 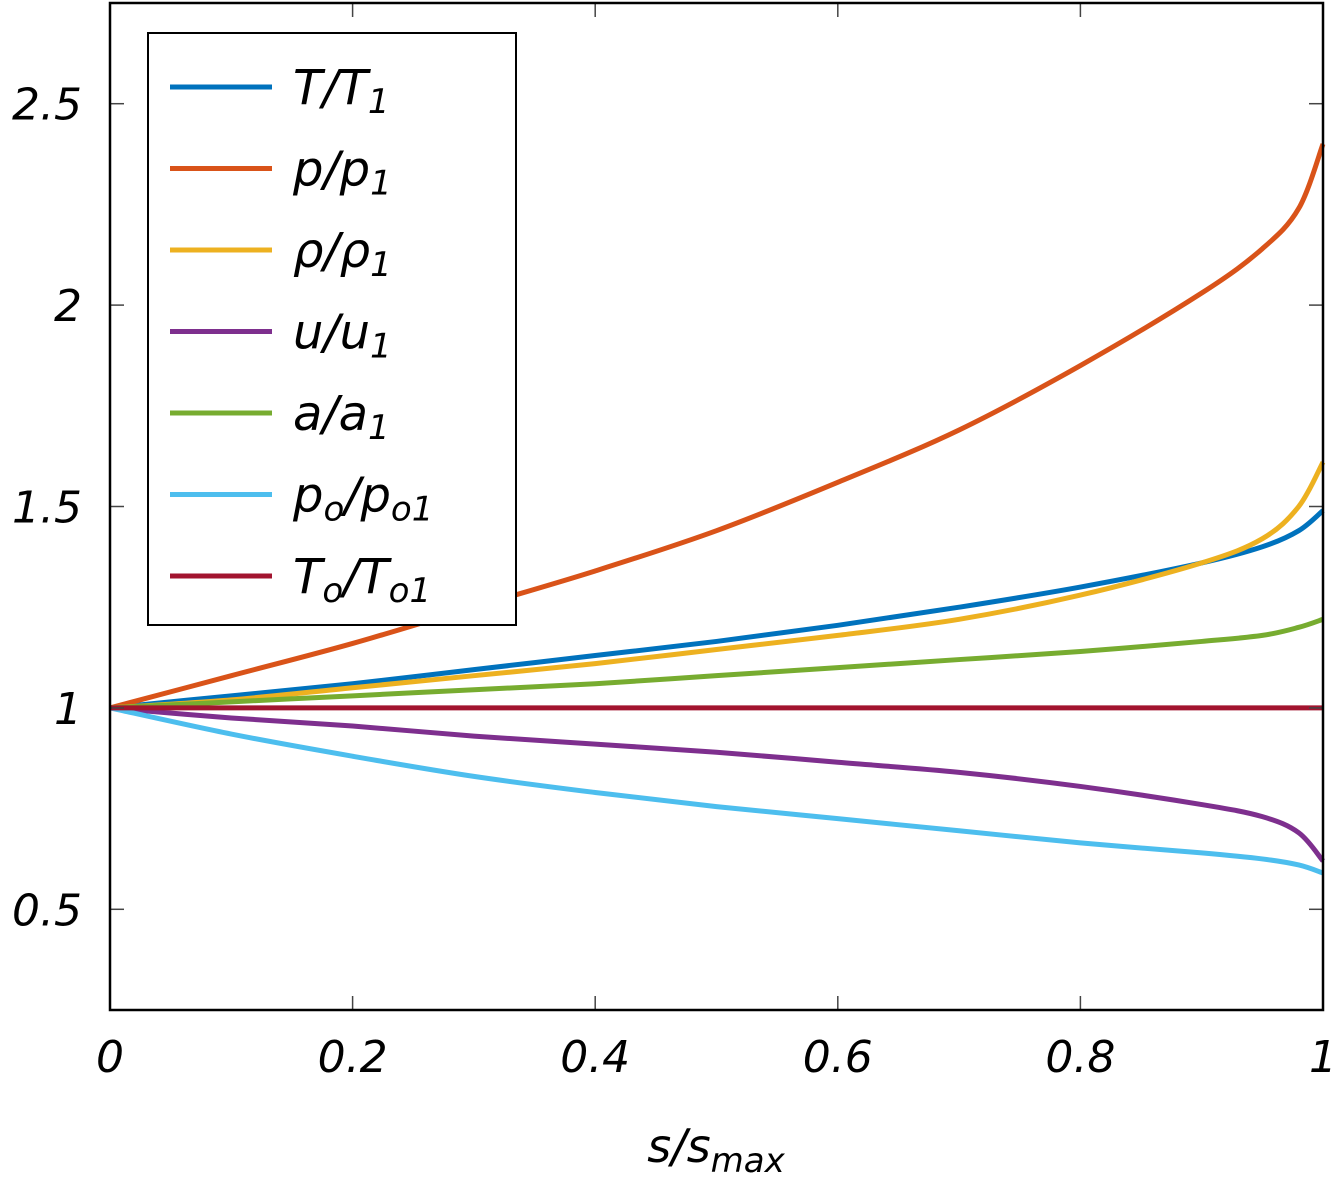 What do you see at coordinates (353, 1057) in the screenshot?
I see `x-tick-label: 0.2` at bounding box center [353, 1057].